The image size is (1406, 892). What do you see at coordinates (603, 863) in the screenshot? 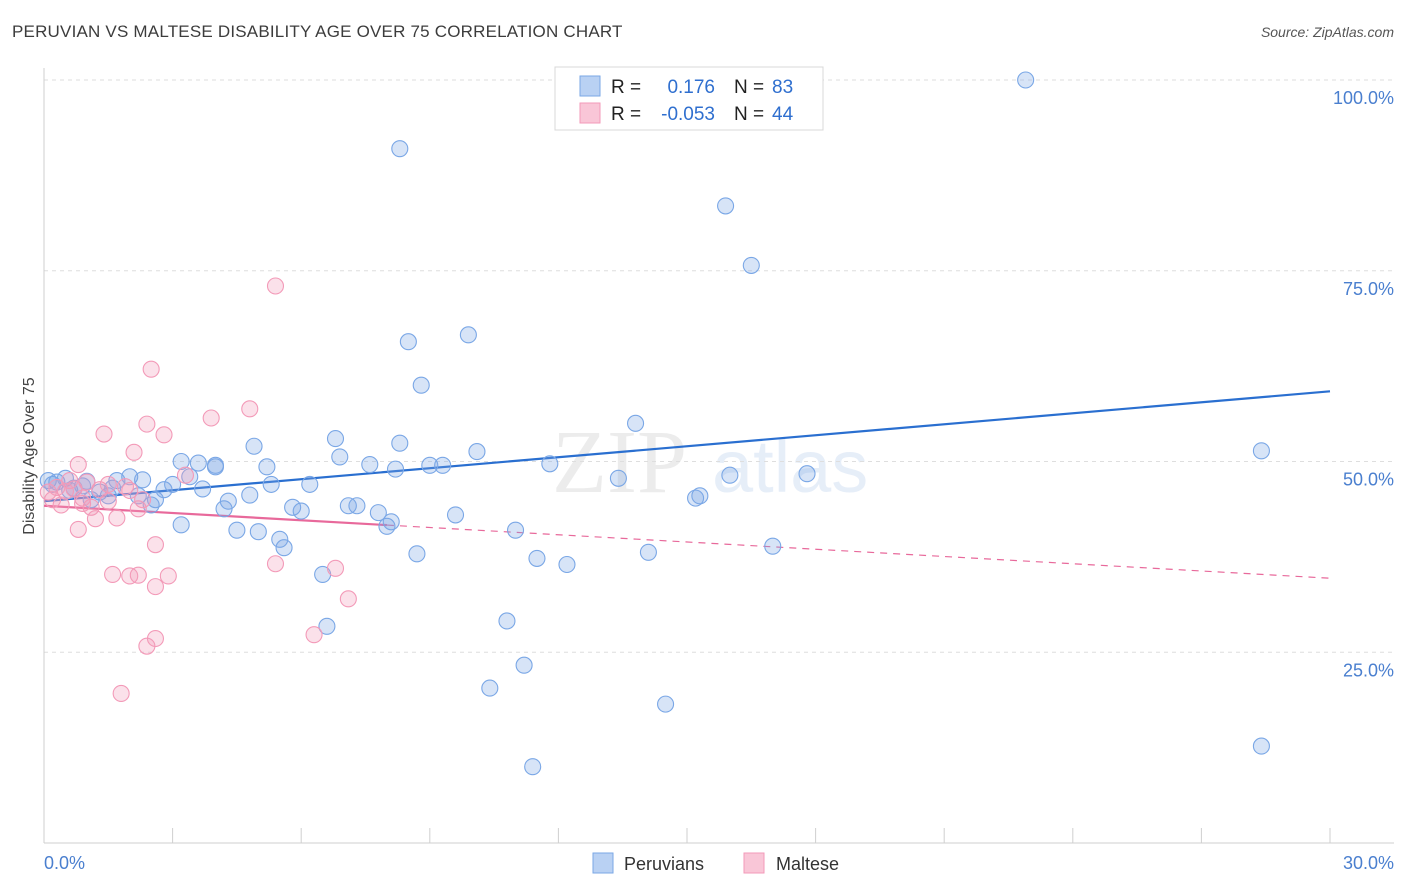
I see `bottom-swatch-peruvians` at bounding box center [603, 863].